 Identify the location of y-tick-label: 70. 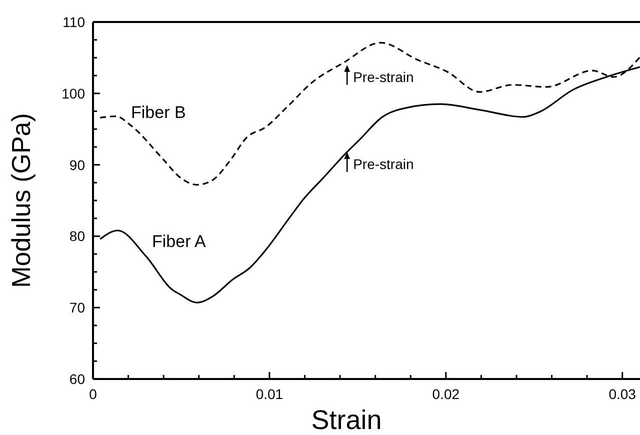
(77, 308).